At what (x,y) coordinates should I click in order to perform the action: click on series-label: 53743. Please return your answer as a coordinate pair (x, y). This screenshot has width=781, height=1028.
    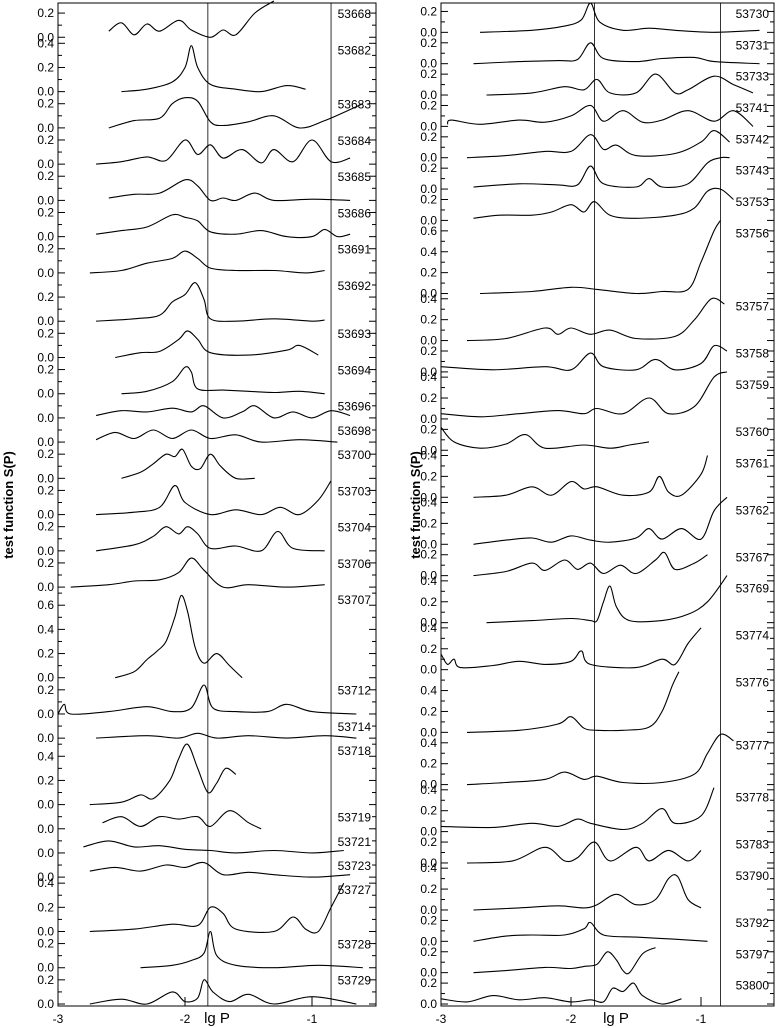
    Looking at the image, I should click on (753, 171).